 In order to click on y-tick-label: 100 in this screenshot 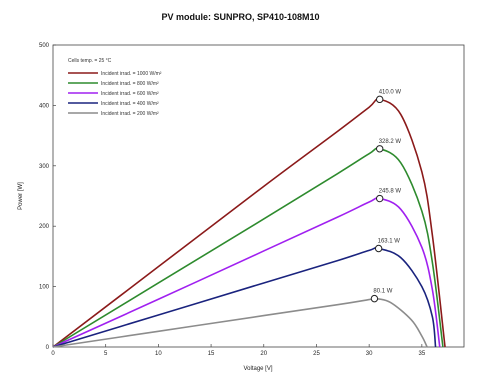, I will do `click(44, 288)`.